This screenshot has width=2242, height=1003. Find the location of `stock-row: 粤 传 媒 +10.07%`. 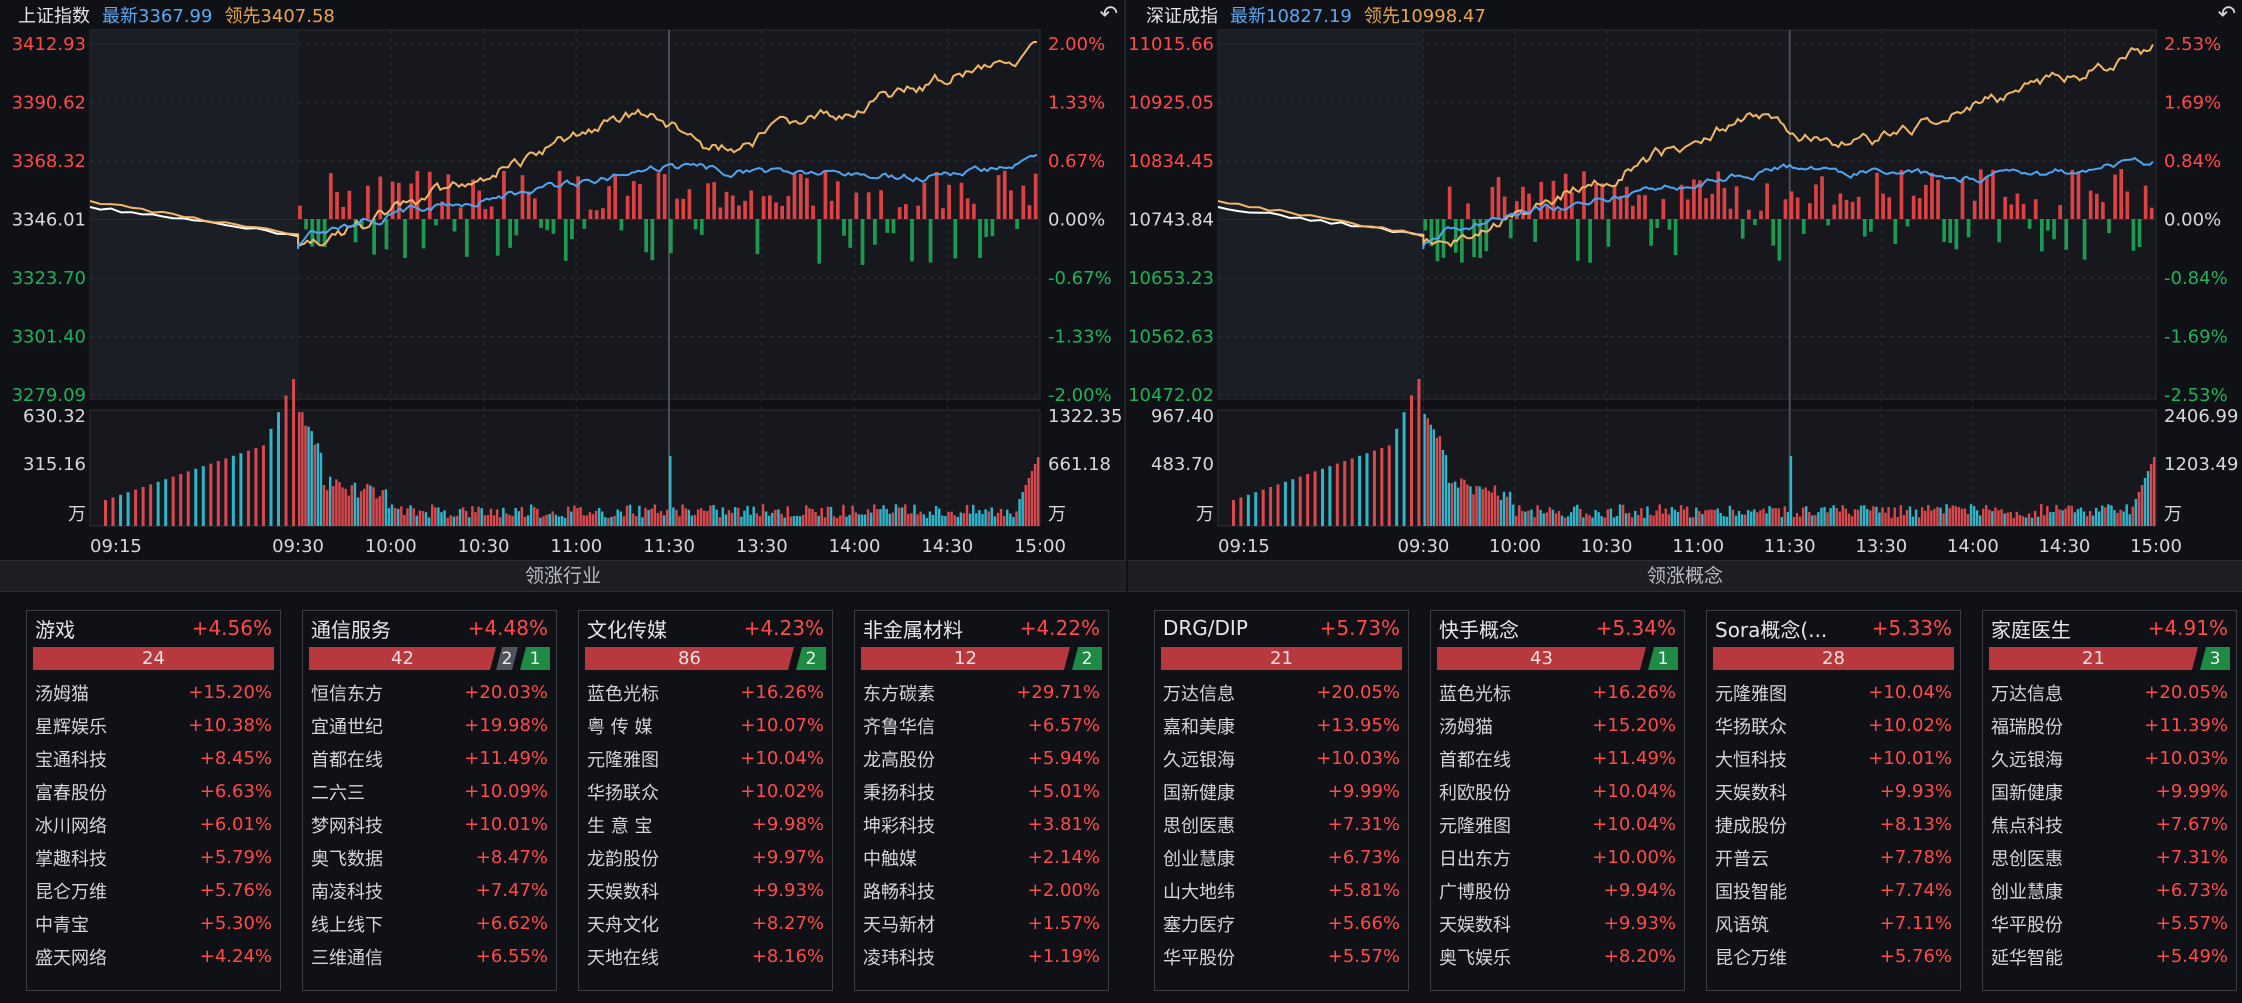

stock-row: 粤 传 媒 +10.07% is located at coordinates (705, 725).